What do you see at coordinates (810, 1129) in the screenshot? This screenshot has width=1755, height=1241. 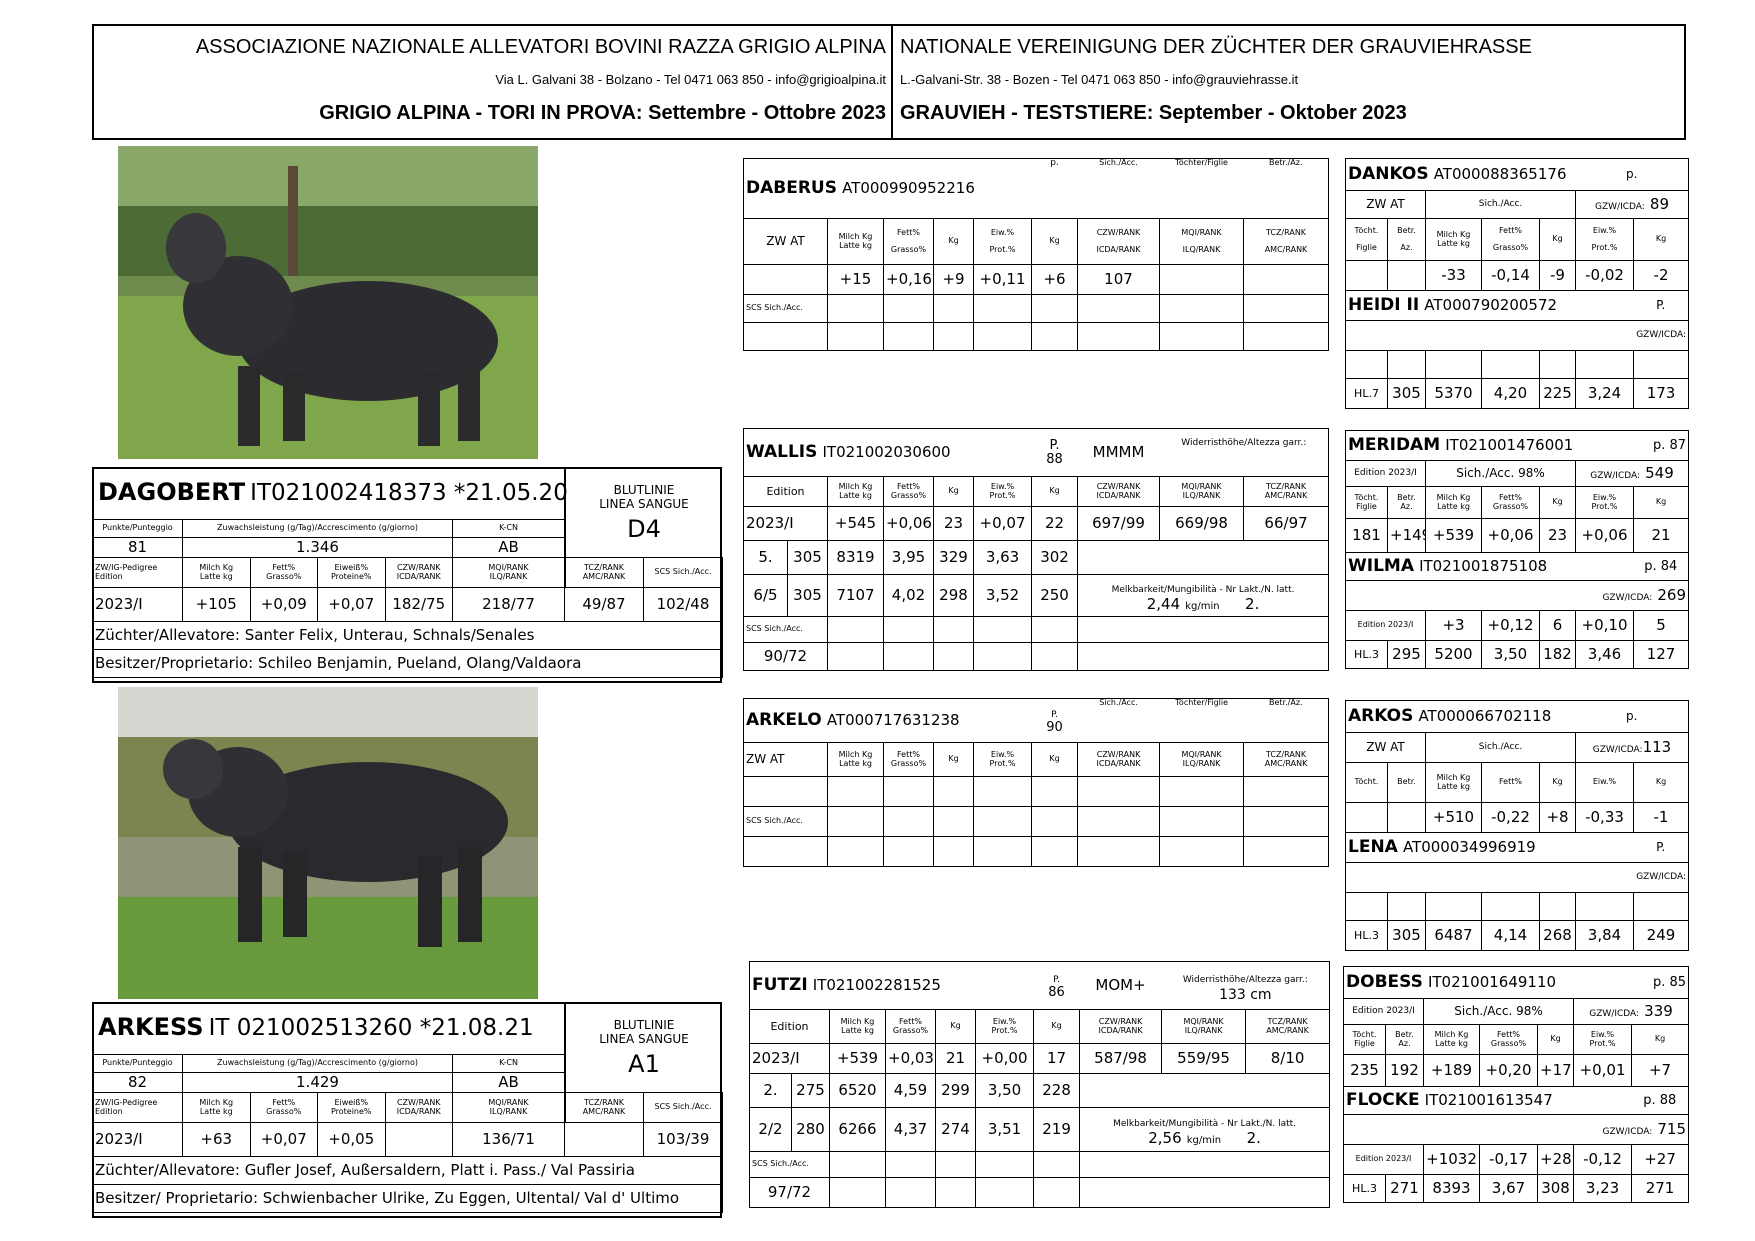 I see `value: 280` at bounding box center [810, 1129].